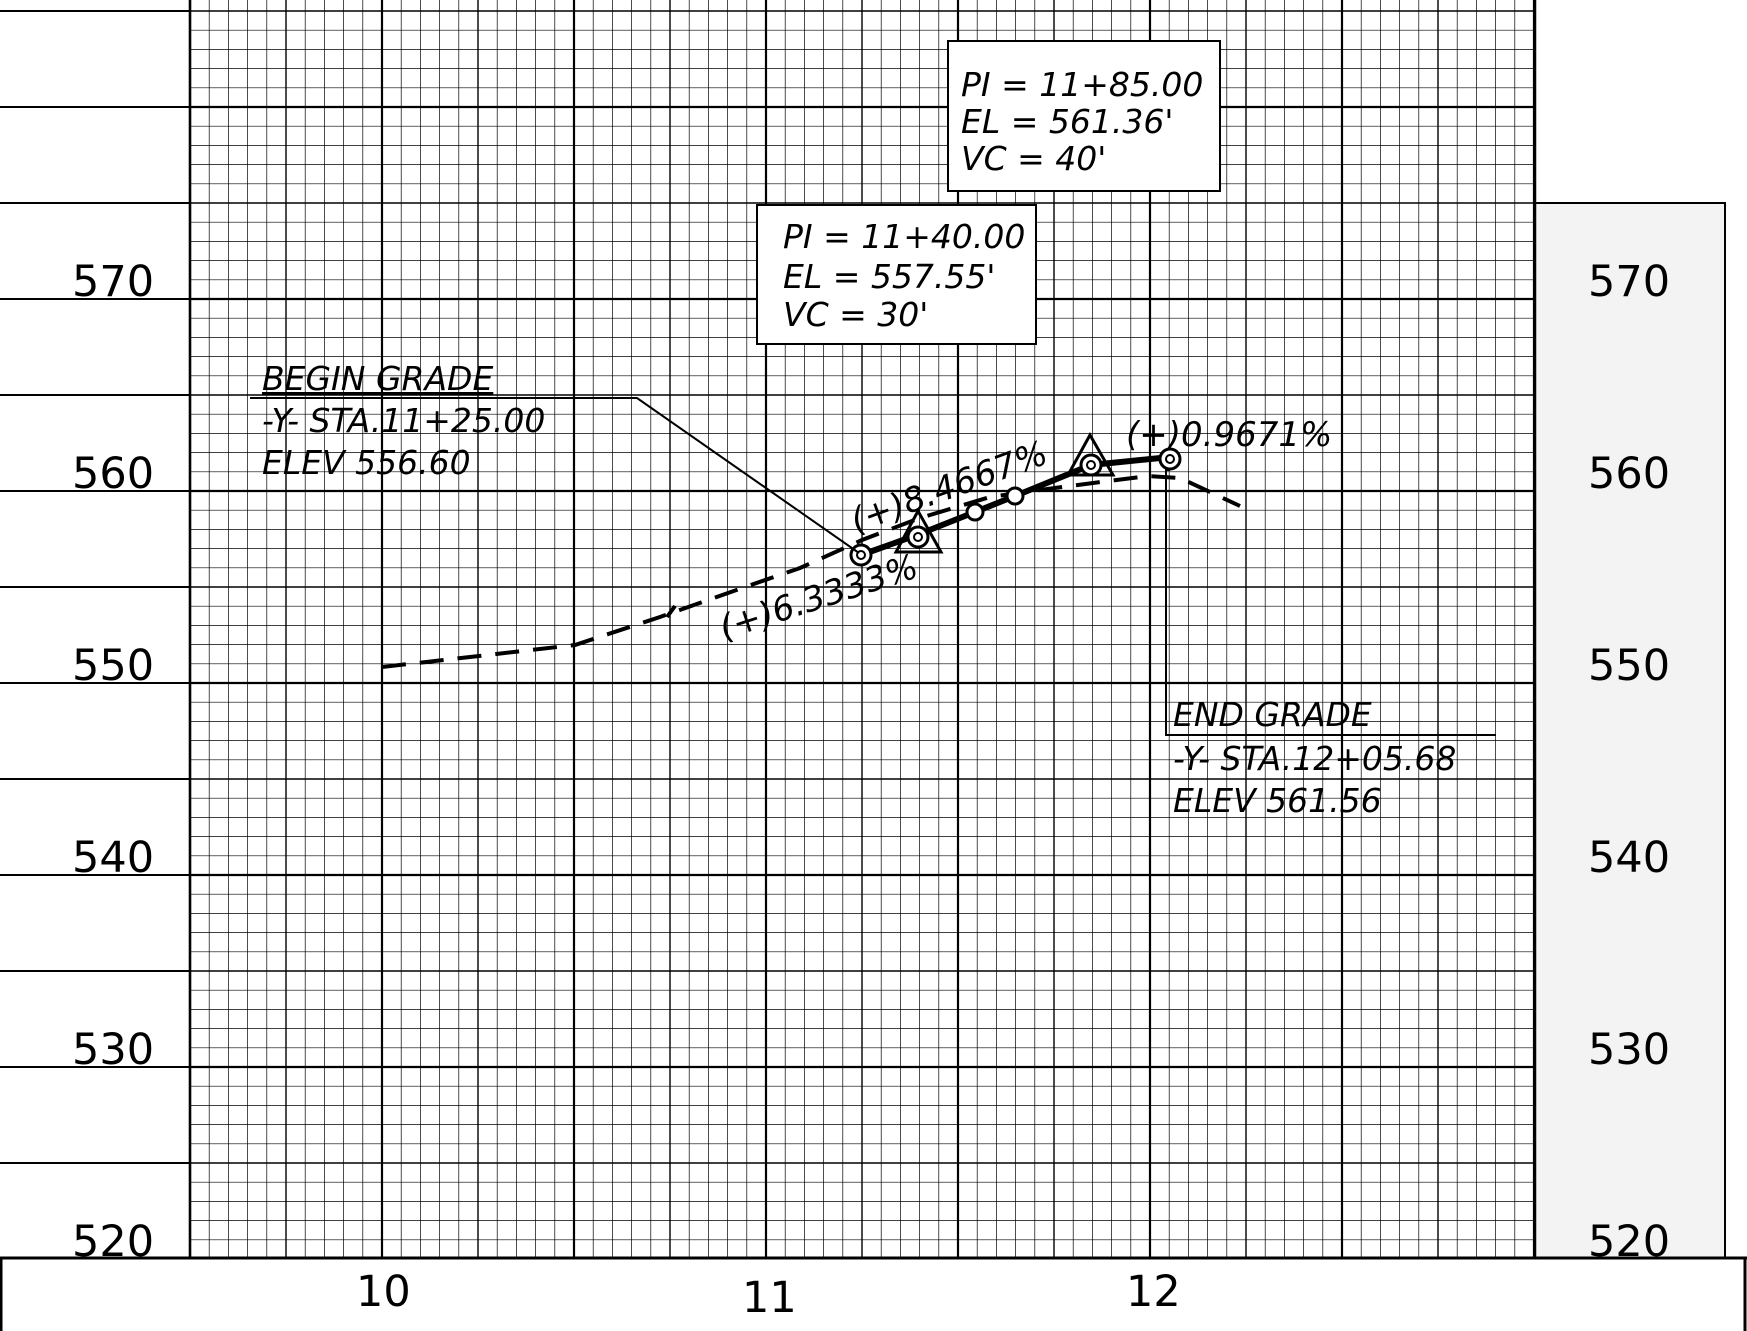 The height and width of the screenshot is (1331, 1747). I want to click on pi-box-upper, so click(1084, 116).